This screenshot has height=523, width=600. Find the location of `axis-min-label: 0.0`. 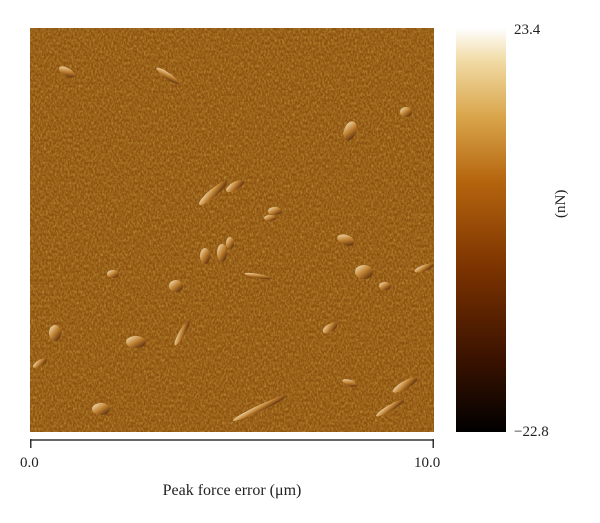

axis-min-label: 0.0 is located at coordinates (29, 463).